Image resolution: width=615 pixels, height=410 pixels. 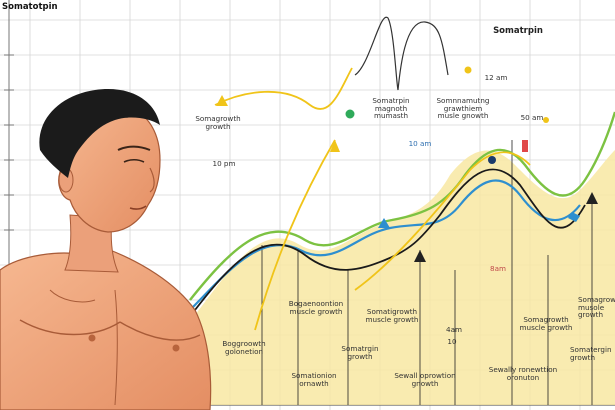 What do you see at coordinates (492, 160) in the screenshot?
I see `node-icon` at bounding box center [492, 160].